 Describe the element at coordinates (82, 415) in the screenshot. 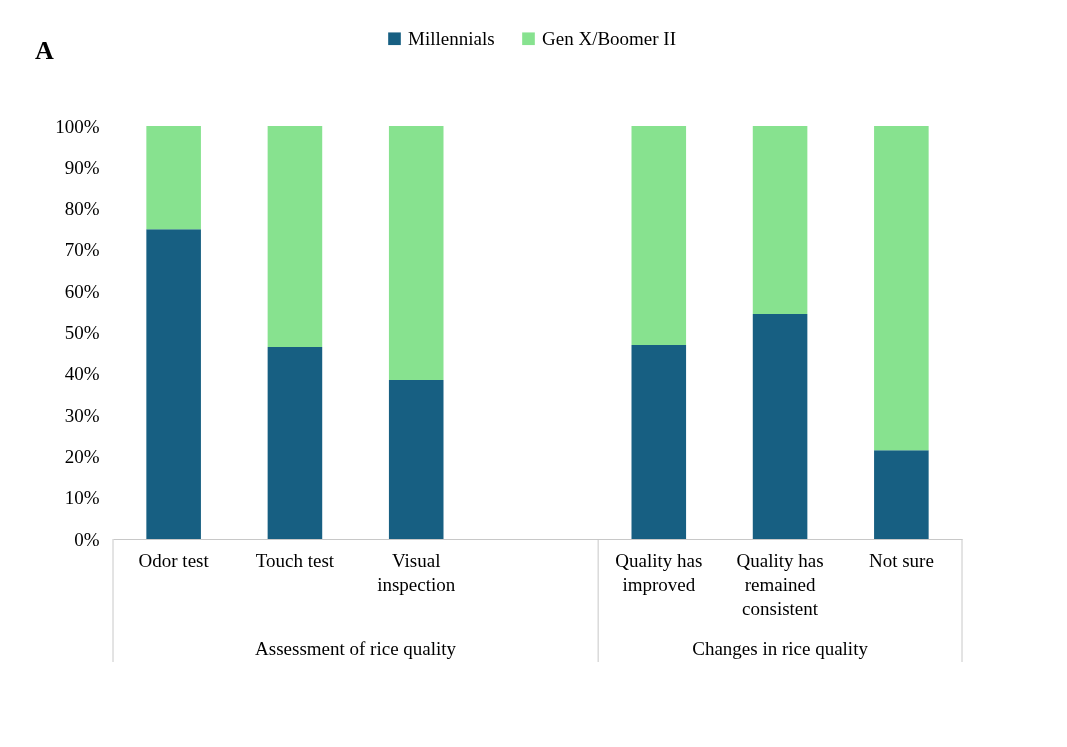

I see `y-tick-label: 30%` at that location.